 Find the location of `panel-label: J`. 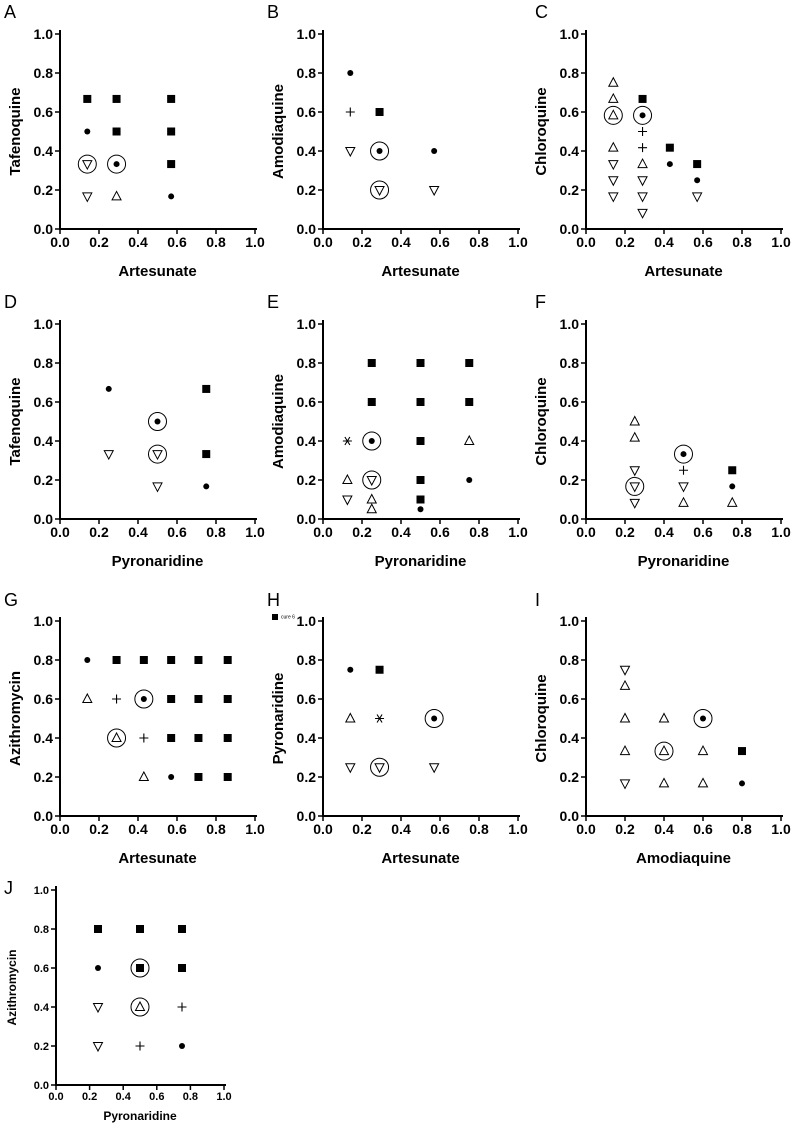

panel-label: J is located at coordinates (8, 888).